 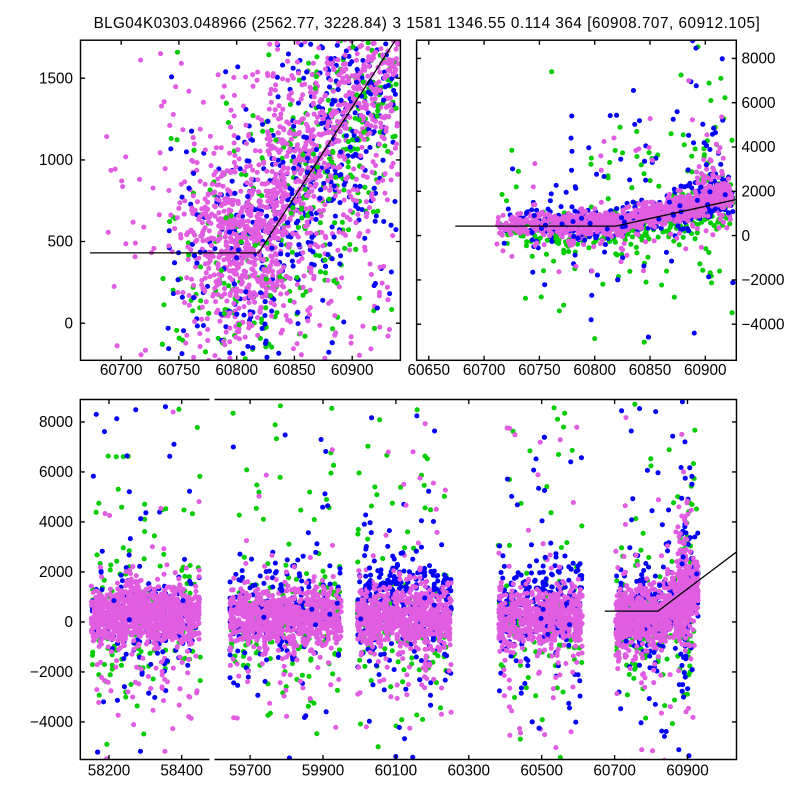 What do you see at coordinates (56, 78) in the screenshot?
I see `svg-text: 1500` at bounding box center [56, 78].